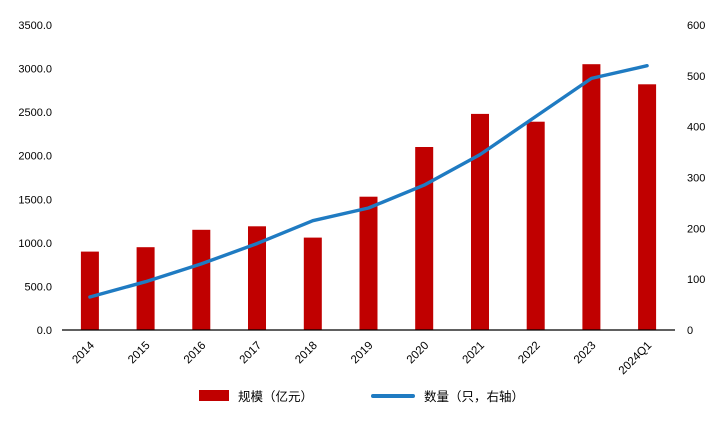 This screenshot has width=723, height=423. Describe the element at coordinates (35, 157) in the screenshot. I see `left-axis-tick-label: 2000.0` at that location.